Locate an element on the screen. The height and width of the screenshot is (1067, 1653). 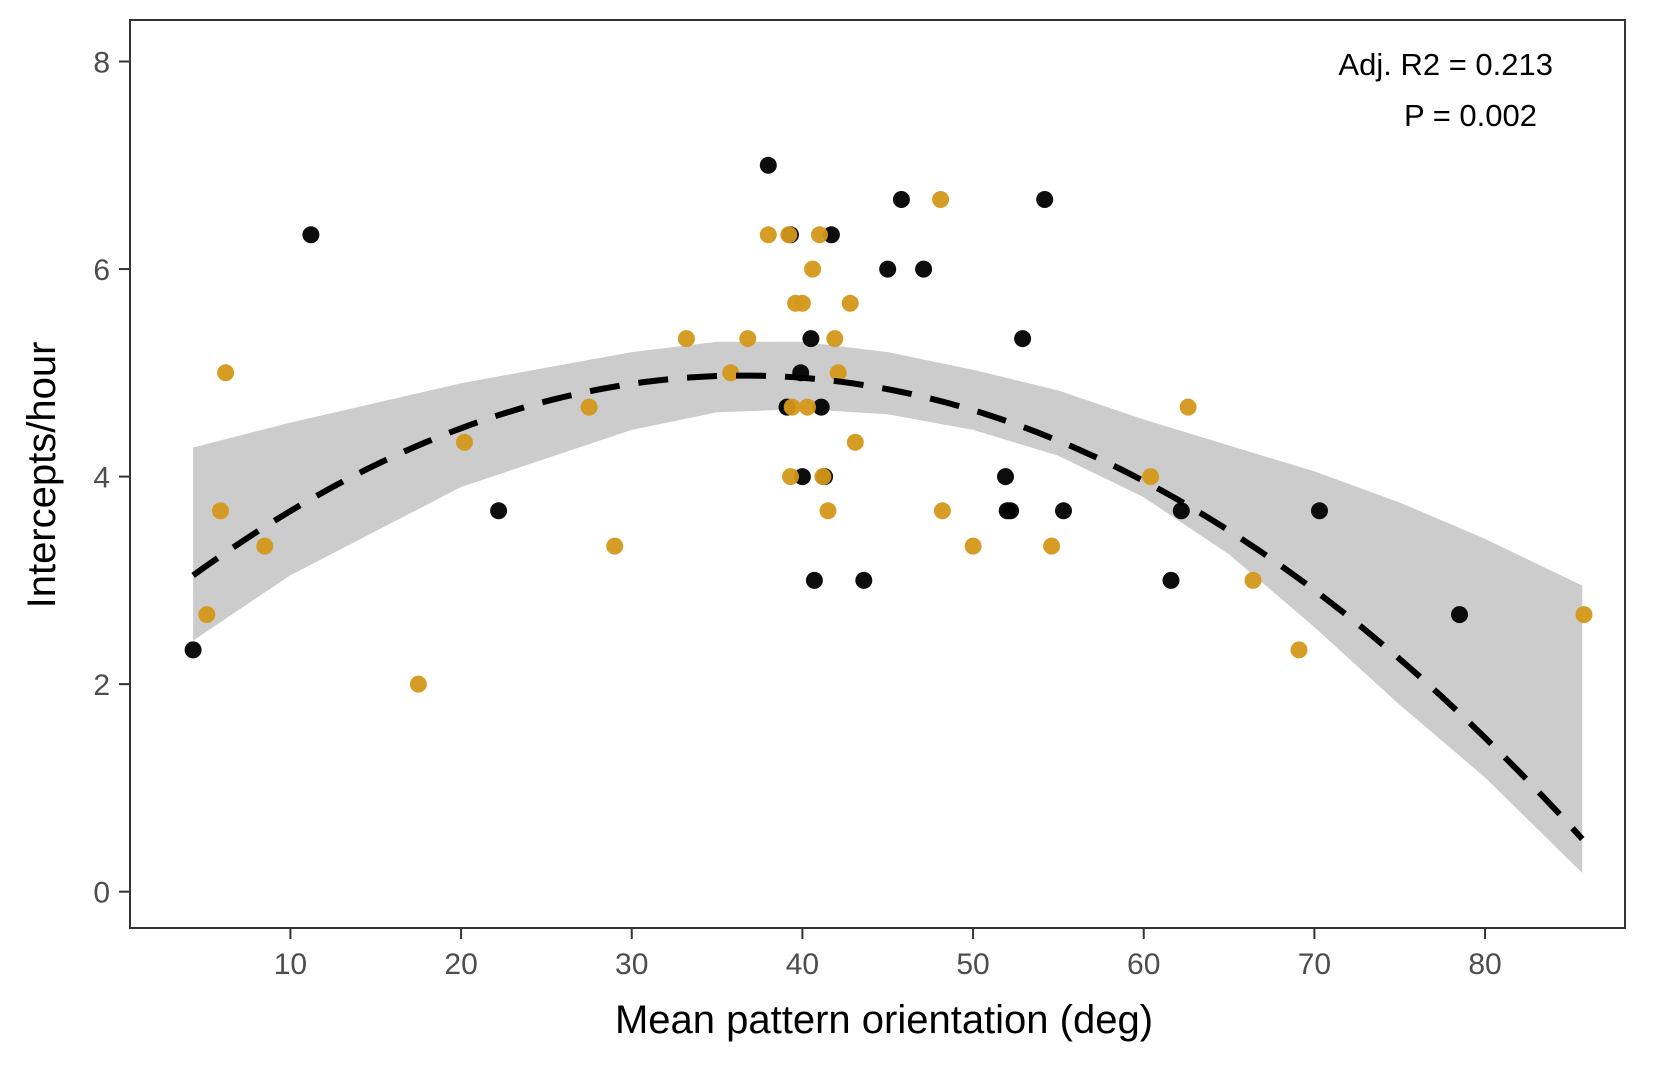
x-axis-title: Mean pattern orientation (deg) is located at coordinates (884, 1020).